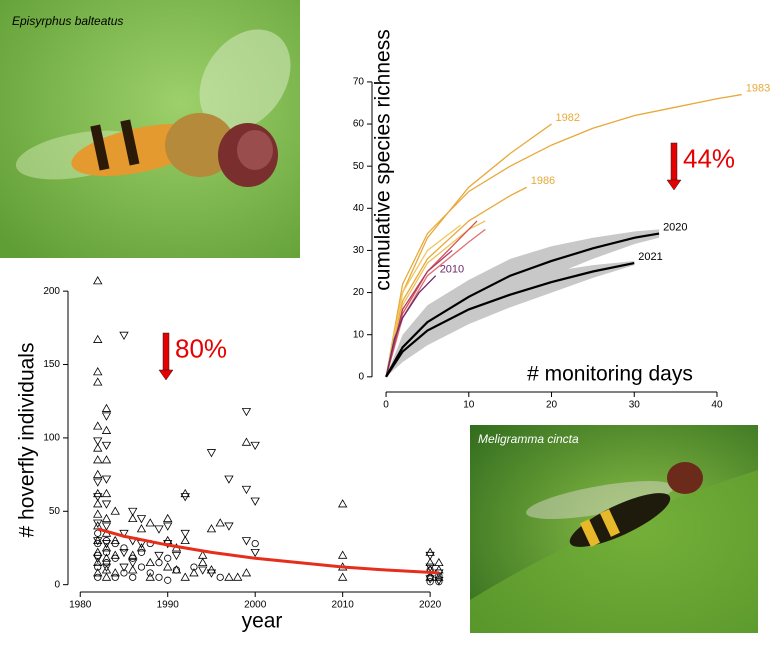 The height and width of the screenshot is (647, 770). Describe the element at coordinates (359, 250) in the screenshot. I see `y-tick-label: 30` at that location.